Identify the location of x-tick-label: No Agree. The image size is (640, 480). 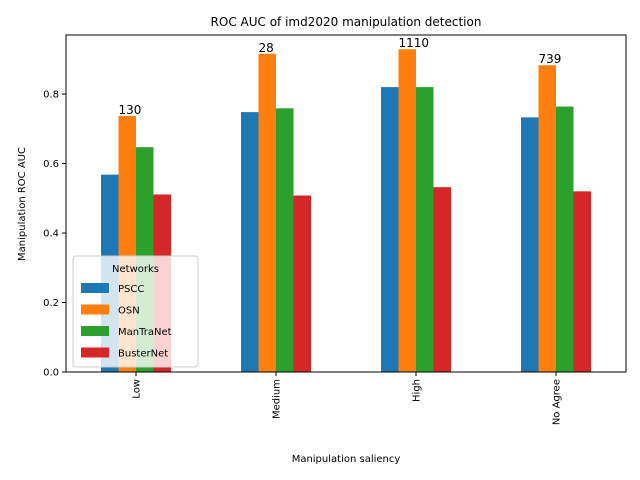
(557, 402).